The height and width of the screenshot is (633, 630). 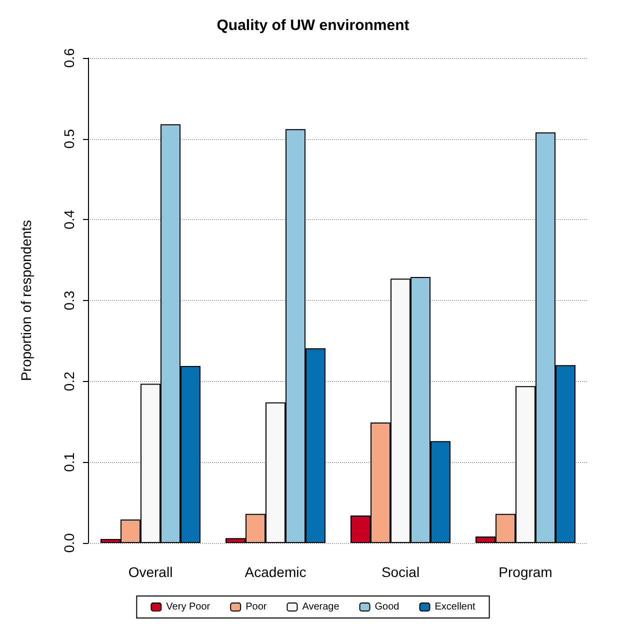 I want to click on legend-label: Poor, so click(x=257, y=607).